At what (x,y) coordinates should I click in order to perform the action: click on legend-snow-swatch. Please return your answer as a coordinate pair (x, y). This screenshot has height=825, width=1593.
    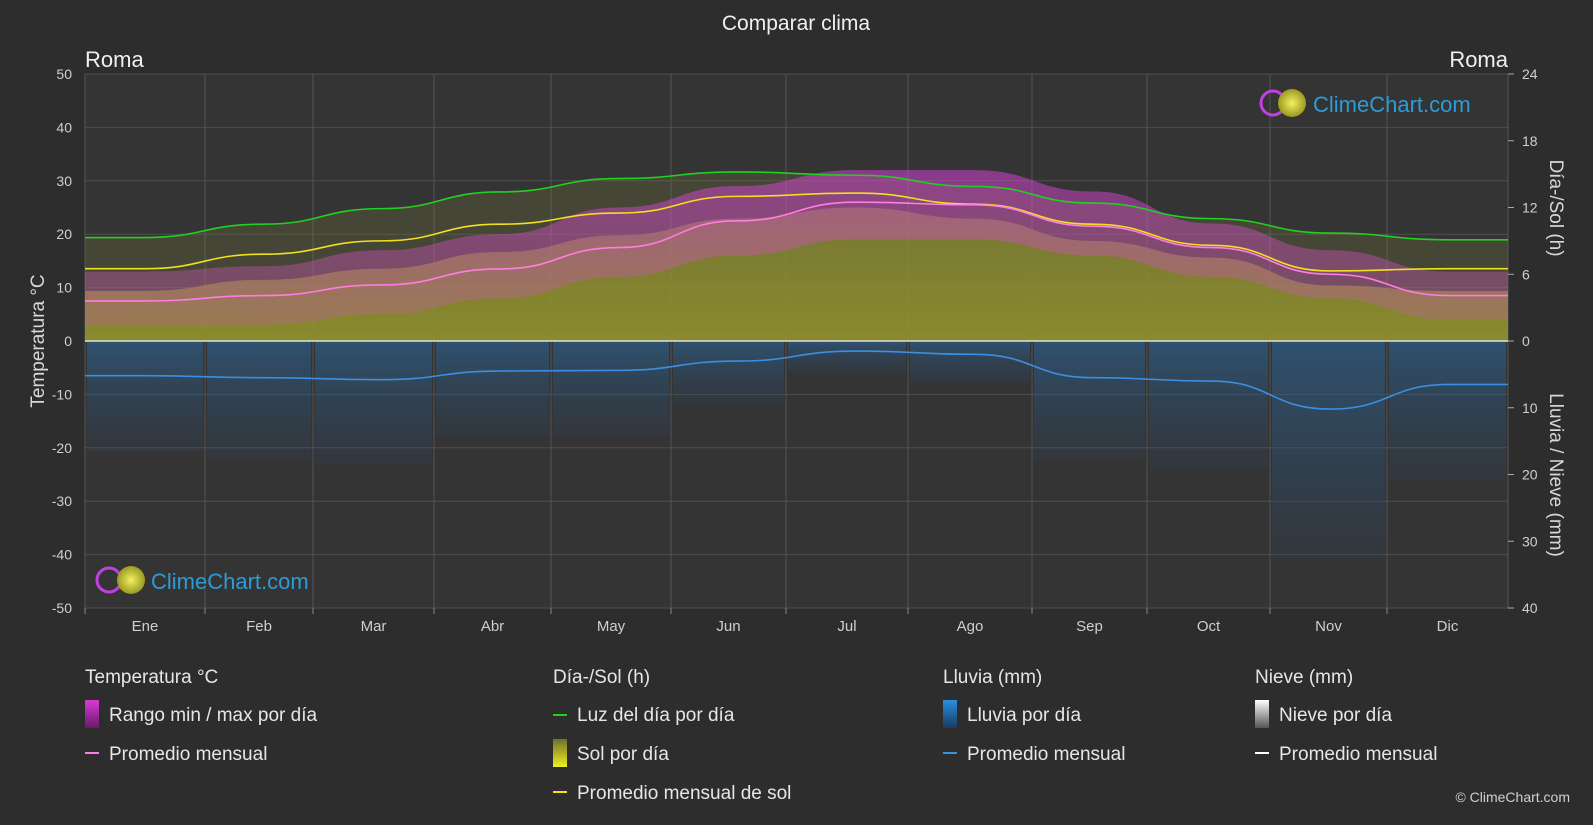
    Looking at the image, I should click on (1262, 714).